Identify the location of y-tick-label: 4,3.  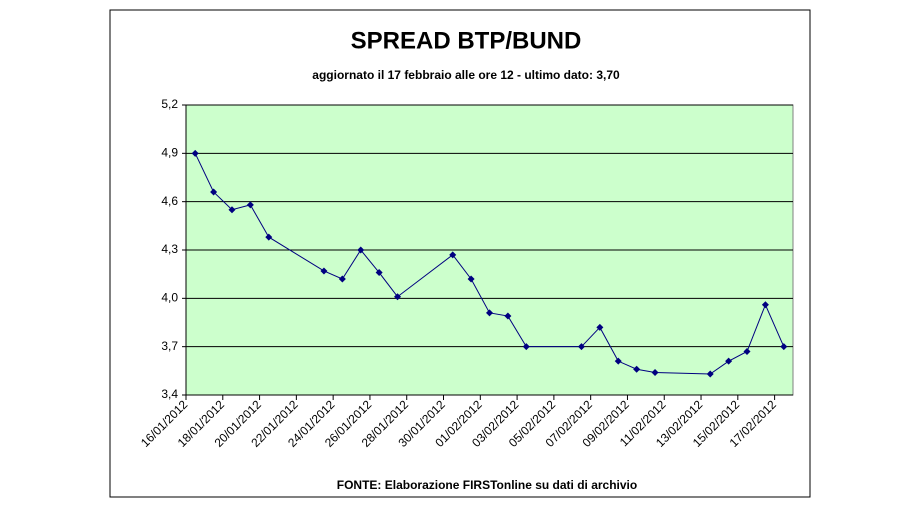
(169, 249).